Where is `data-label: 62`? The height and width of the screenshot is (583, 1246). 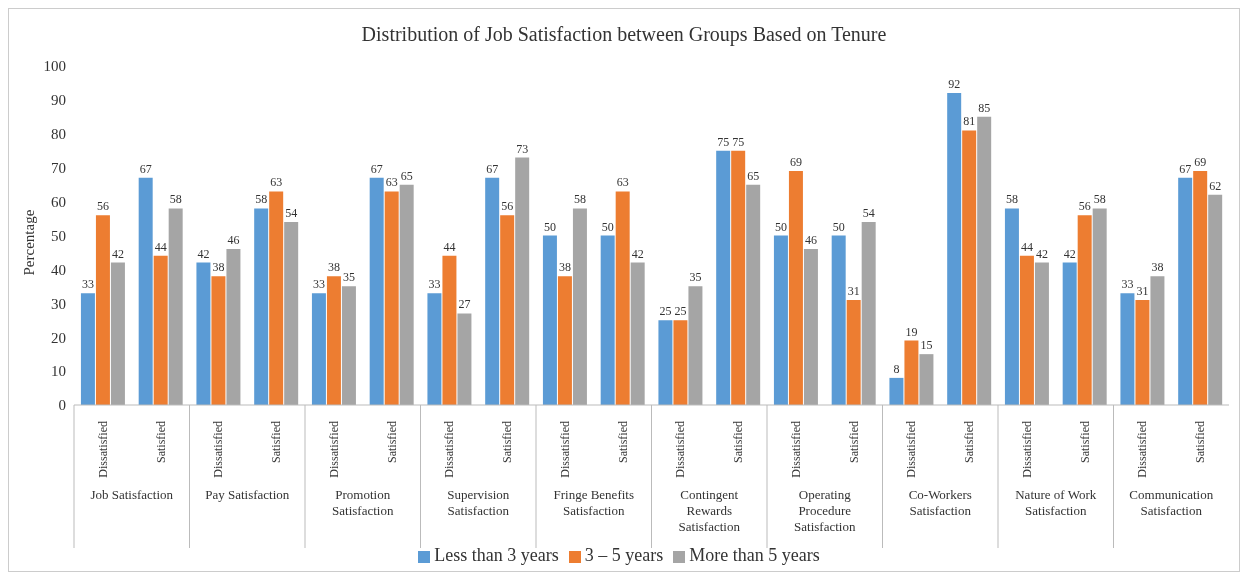
data-label: 62 is located at coordinates (1215, 185).